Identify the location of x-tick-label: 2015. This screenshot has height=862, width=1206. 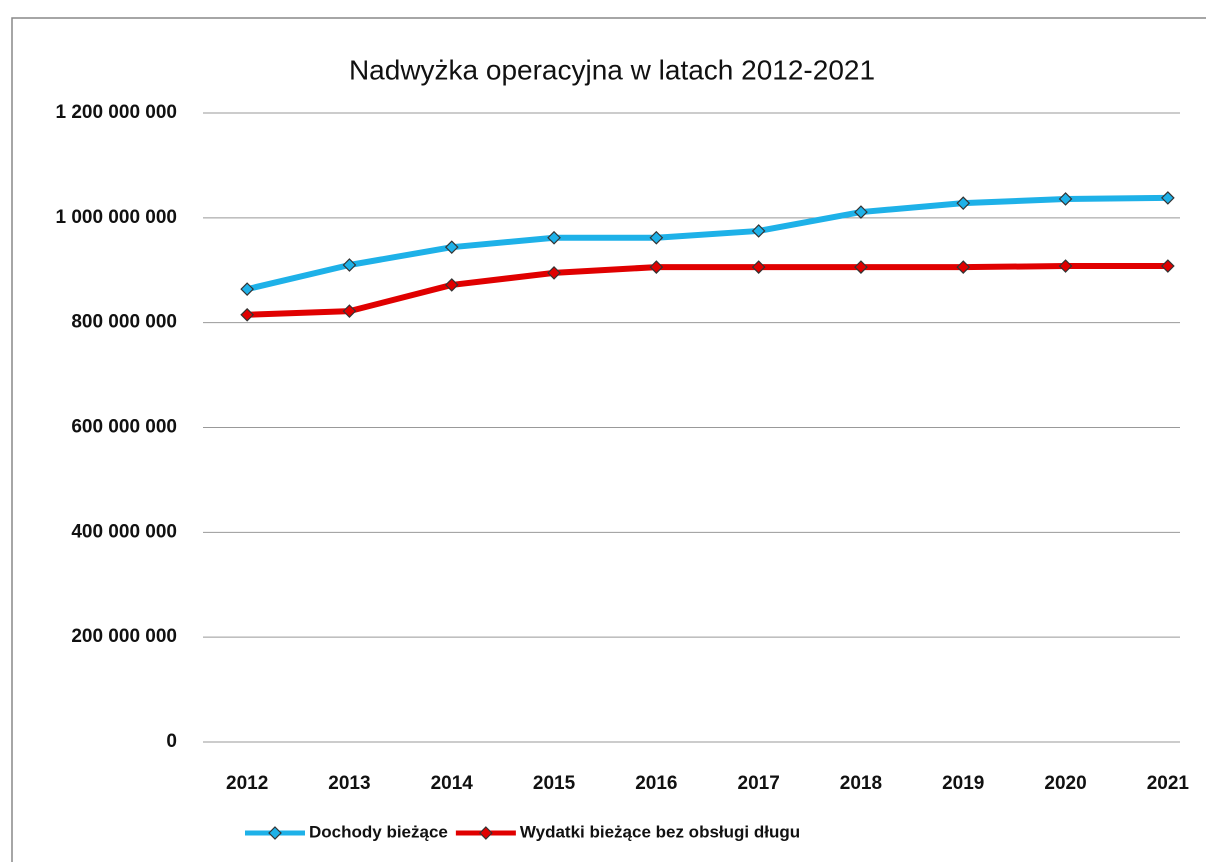
(554, 783).